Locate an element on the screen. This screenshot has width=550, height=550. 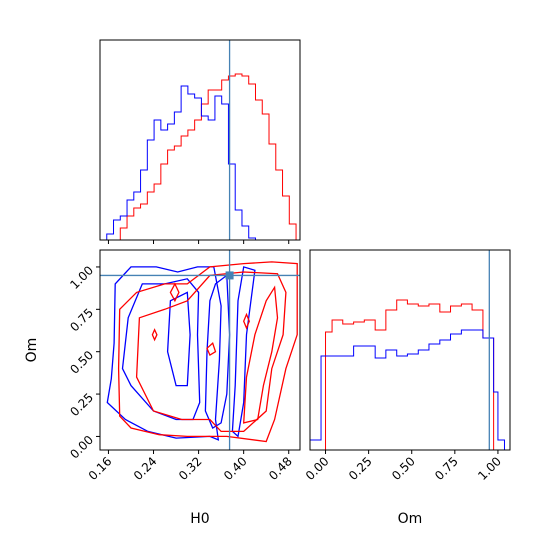
x-tick-label: 0.25 is located at coordinates (360, 468).